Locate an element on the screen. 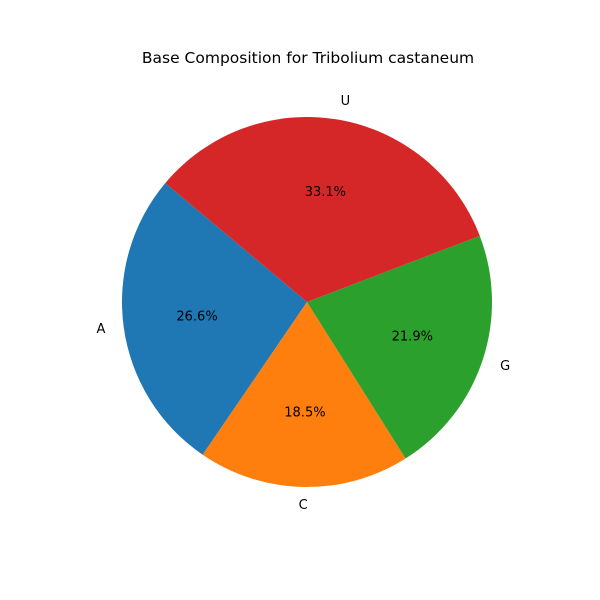 The width and height of the screenshot is (600, 600). slice-label-u: U is located at coordinates (346, 101).